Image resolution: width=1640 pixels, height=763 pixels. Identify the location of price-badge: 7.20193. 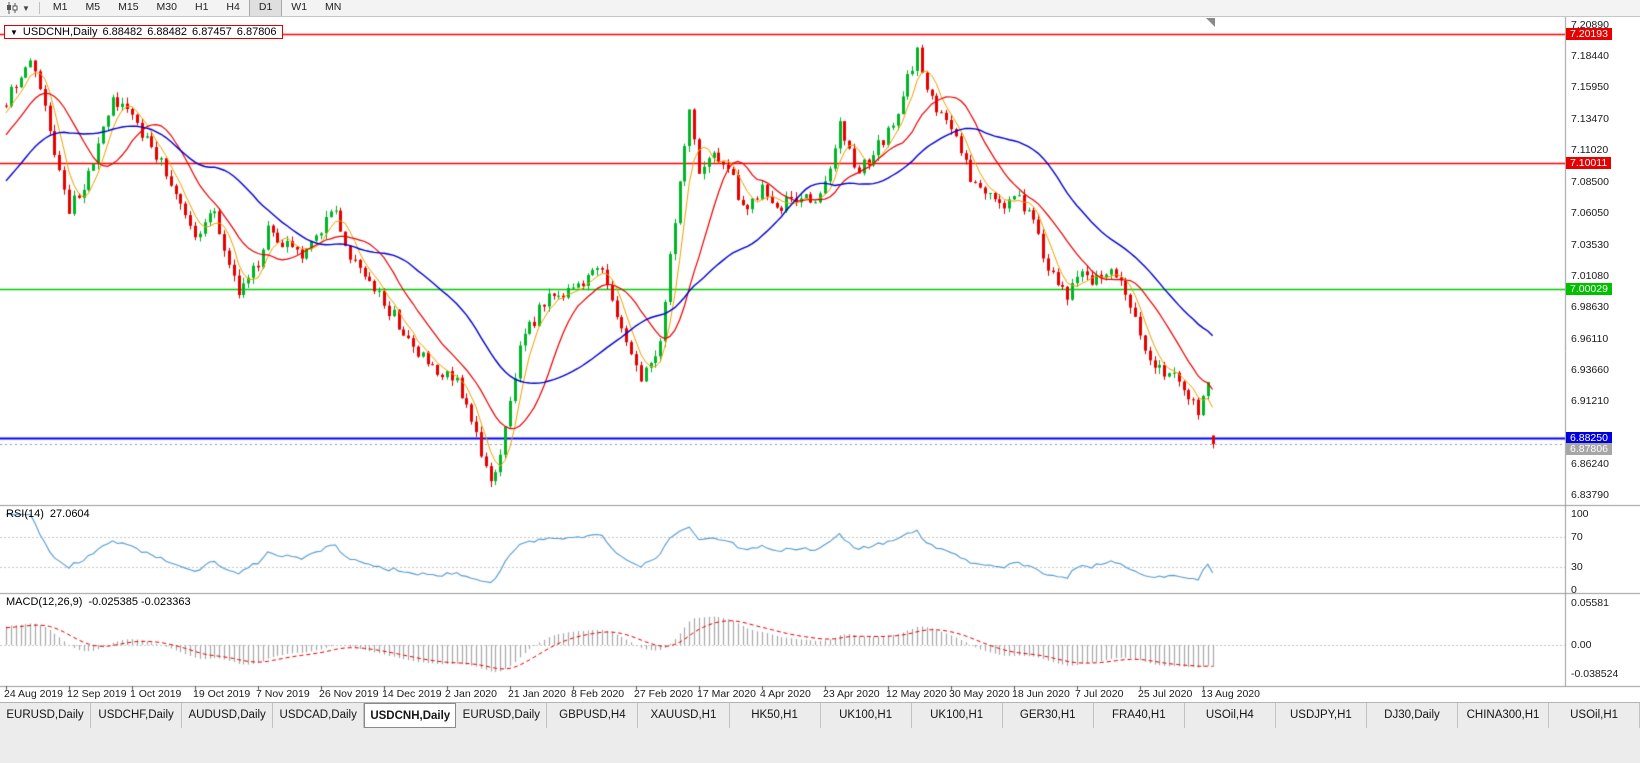
(1589, 33).